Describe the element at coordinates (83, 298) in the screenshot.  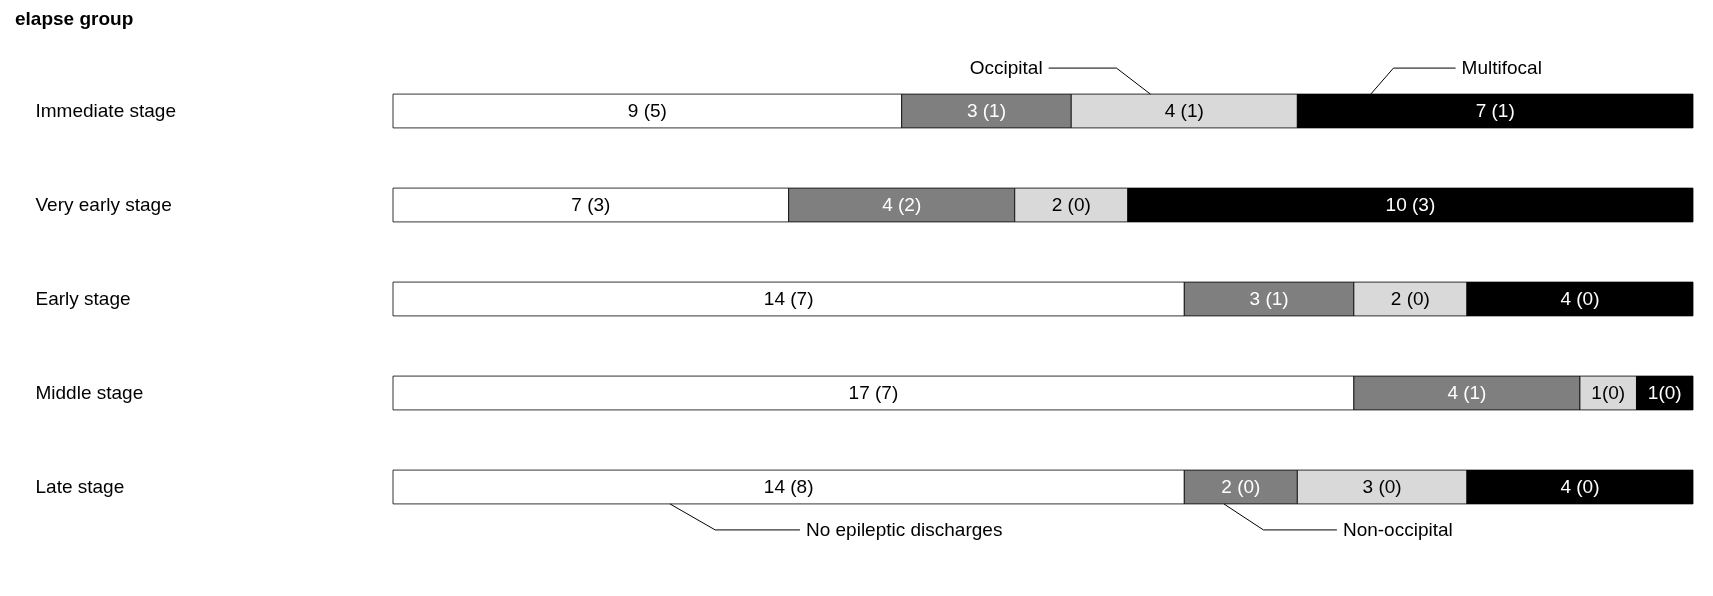
I see `y-tick-label: Early stage` at that location.